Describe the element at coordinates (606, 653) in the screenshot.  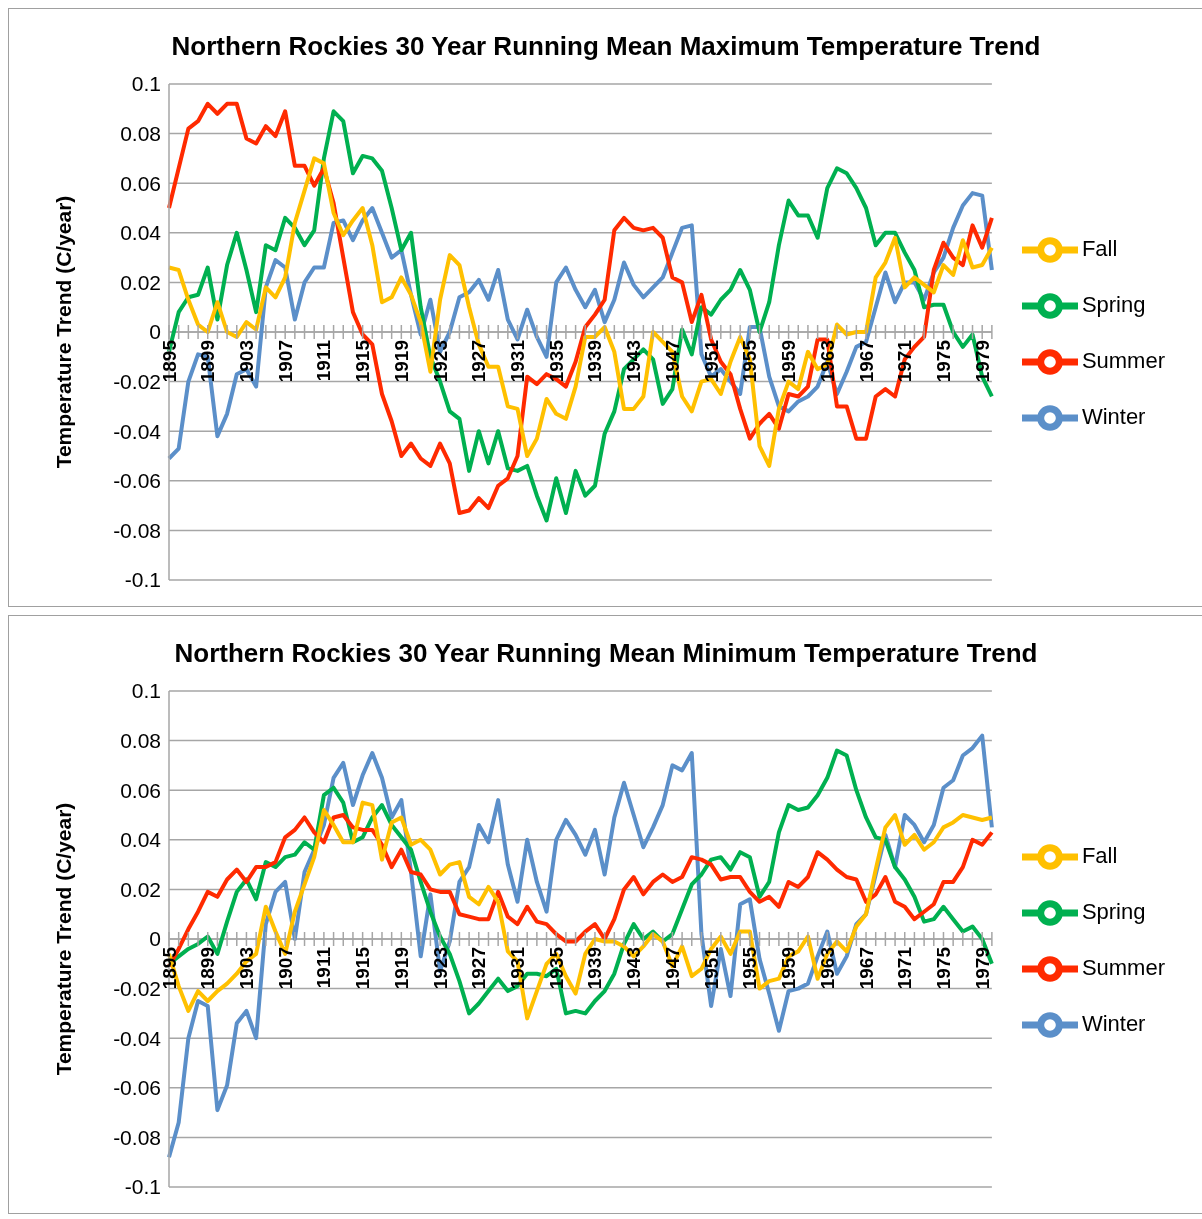
I see `chart-title: Northern Rockies 30 Year Running Mean Minimum Temperature Trend` at that location.